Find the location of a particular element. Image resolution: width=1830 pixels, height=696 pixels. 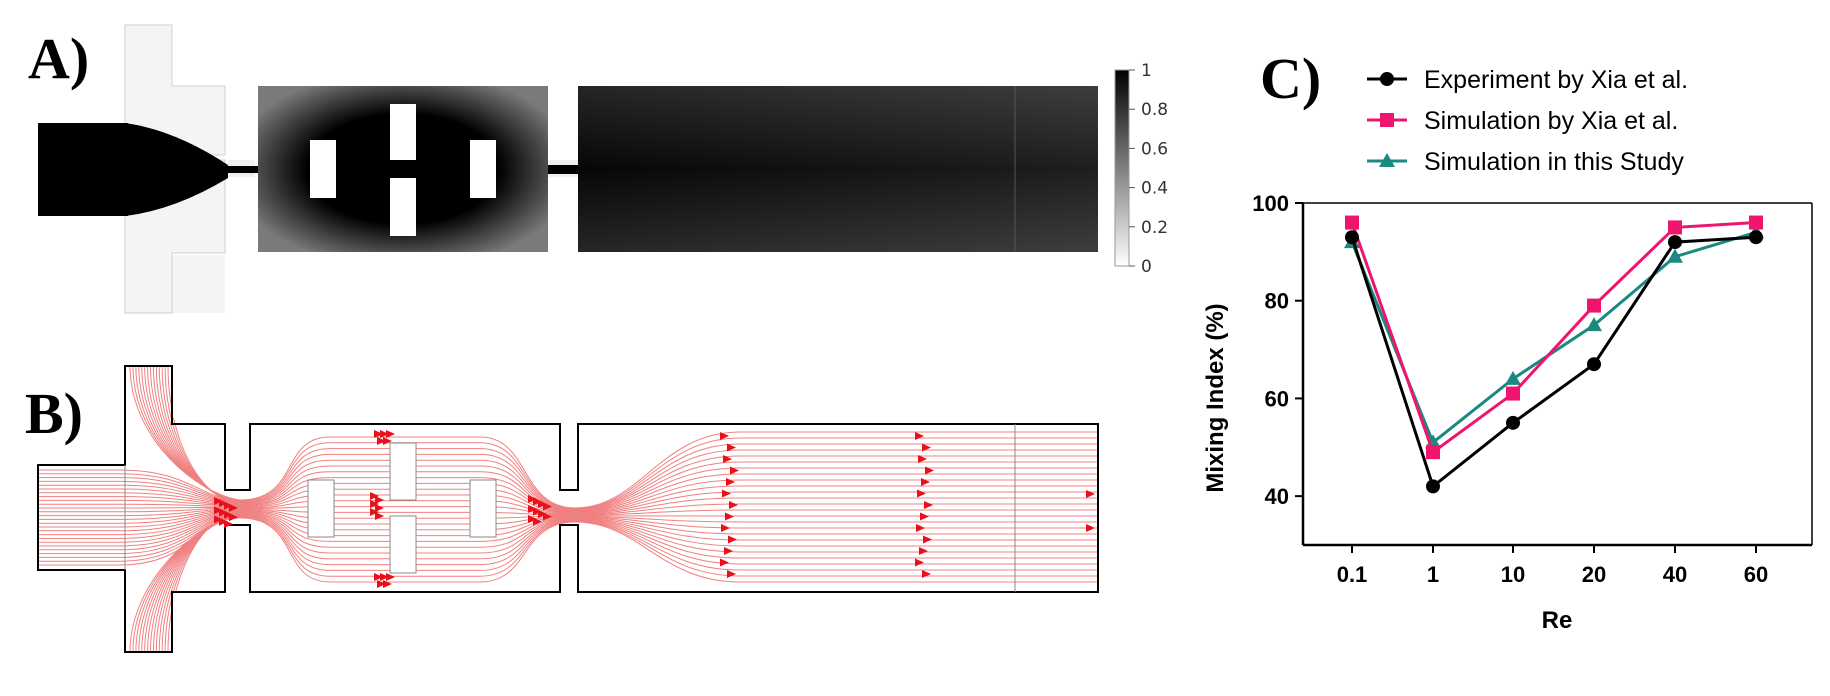

y-axis-label: Mixing Index (%) is located at coordinates (1215, 397).